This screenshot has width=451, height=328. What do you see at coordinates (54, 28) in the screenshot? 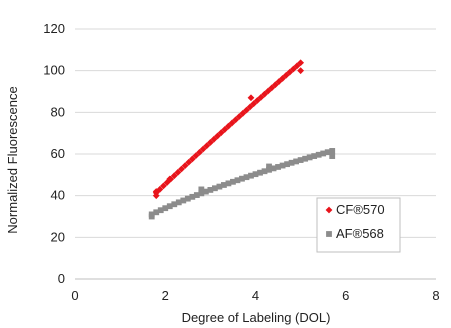
I see `y-tick-label: 120` at bounding box center [54, 28].